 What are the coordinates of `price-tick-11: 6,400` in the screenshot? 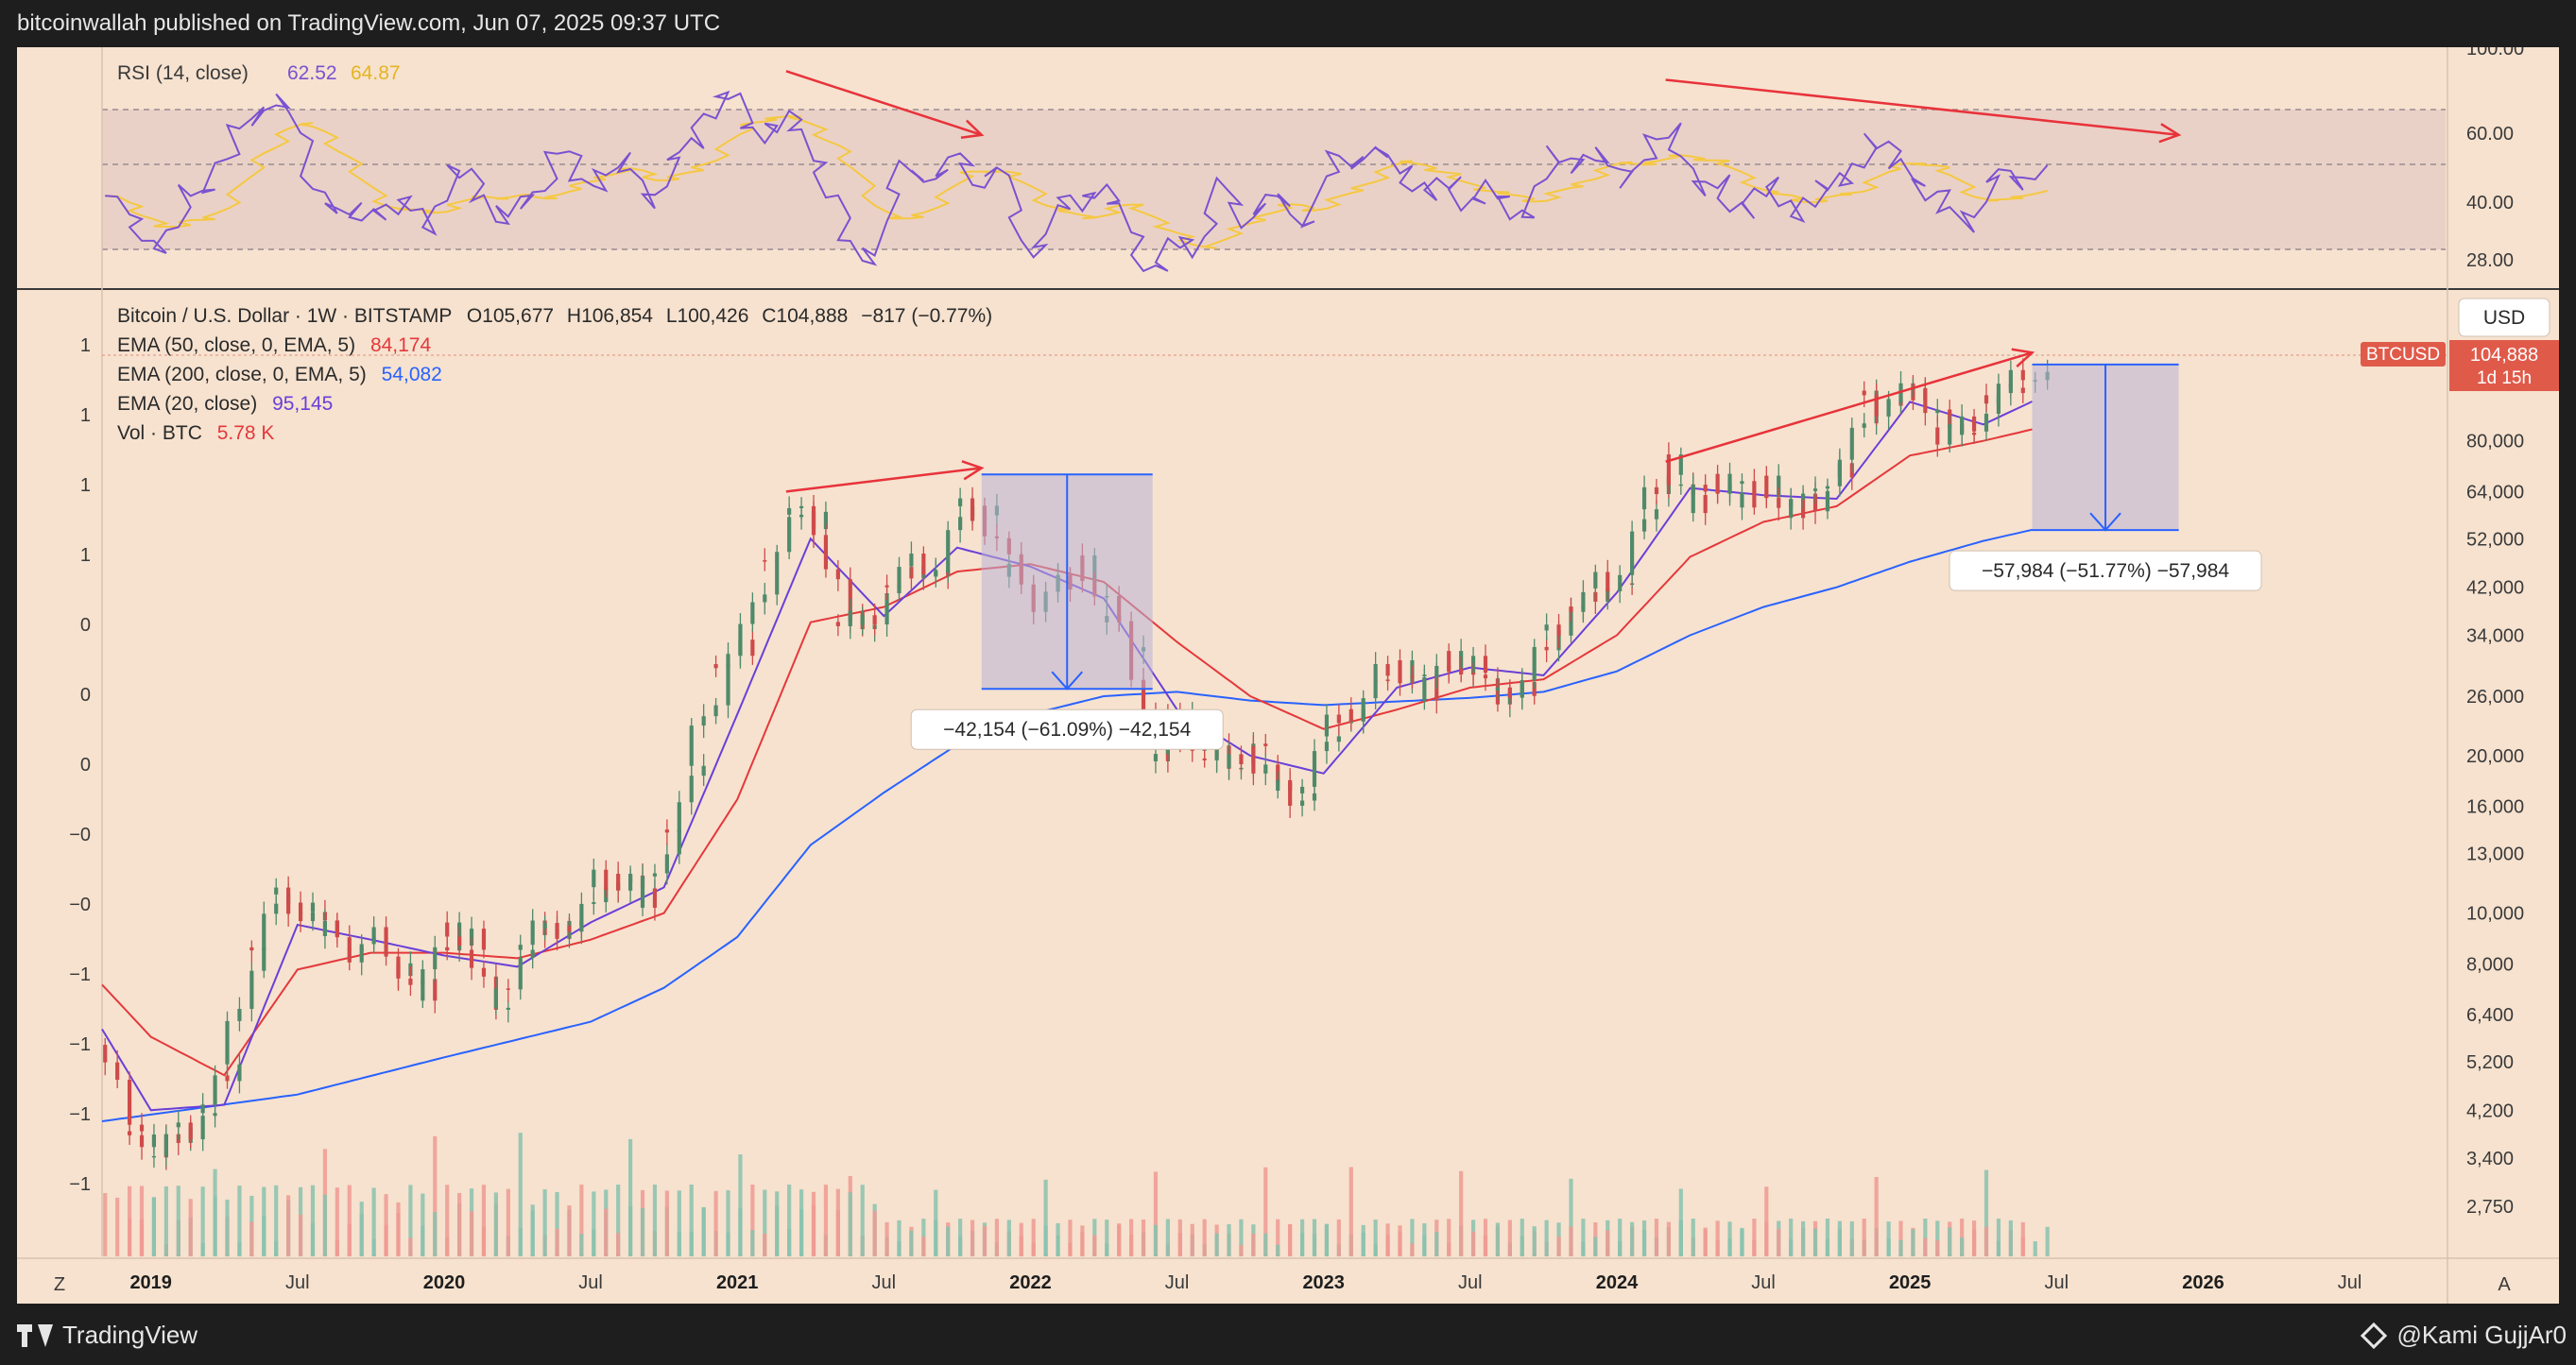 It's located at (2490, 1015).